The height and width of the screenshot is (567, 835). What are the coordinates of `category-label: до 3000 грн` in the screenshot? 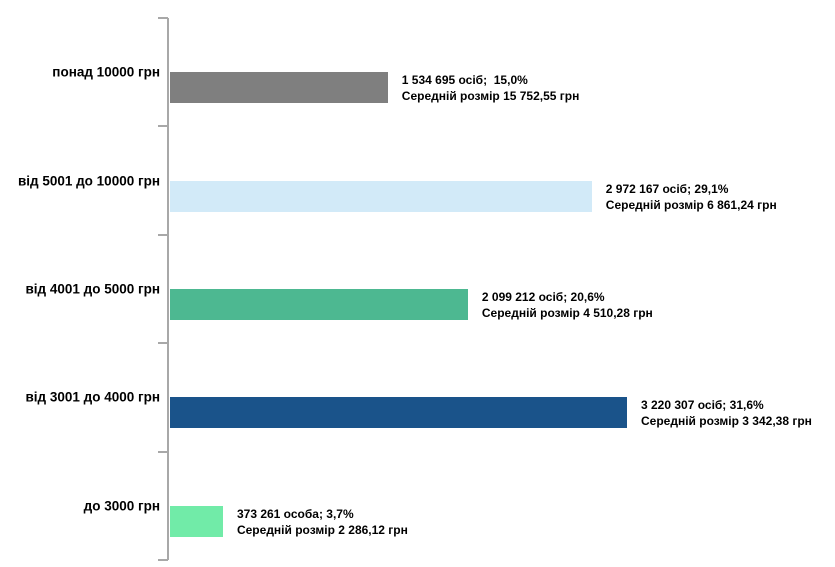 It's located at (121, 506).